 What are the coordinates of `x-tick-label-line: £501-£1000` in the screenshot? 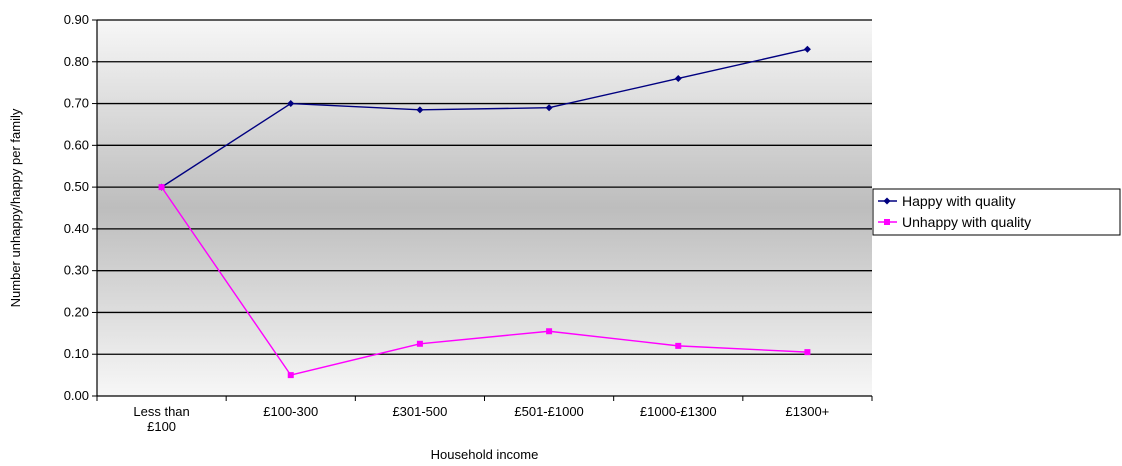 It's located at (548, 411).